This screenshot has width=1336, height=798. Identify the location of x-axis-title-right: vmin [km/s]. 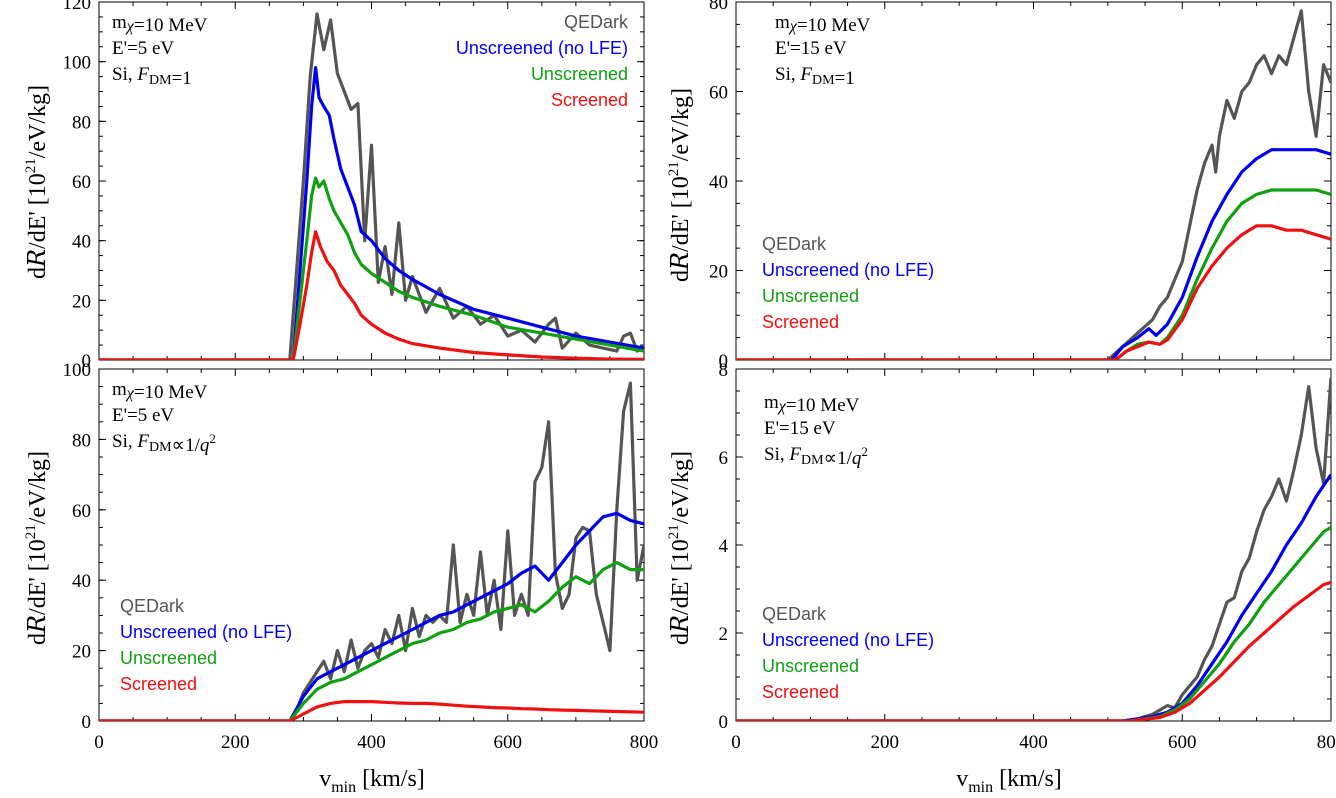
(1009, 781).